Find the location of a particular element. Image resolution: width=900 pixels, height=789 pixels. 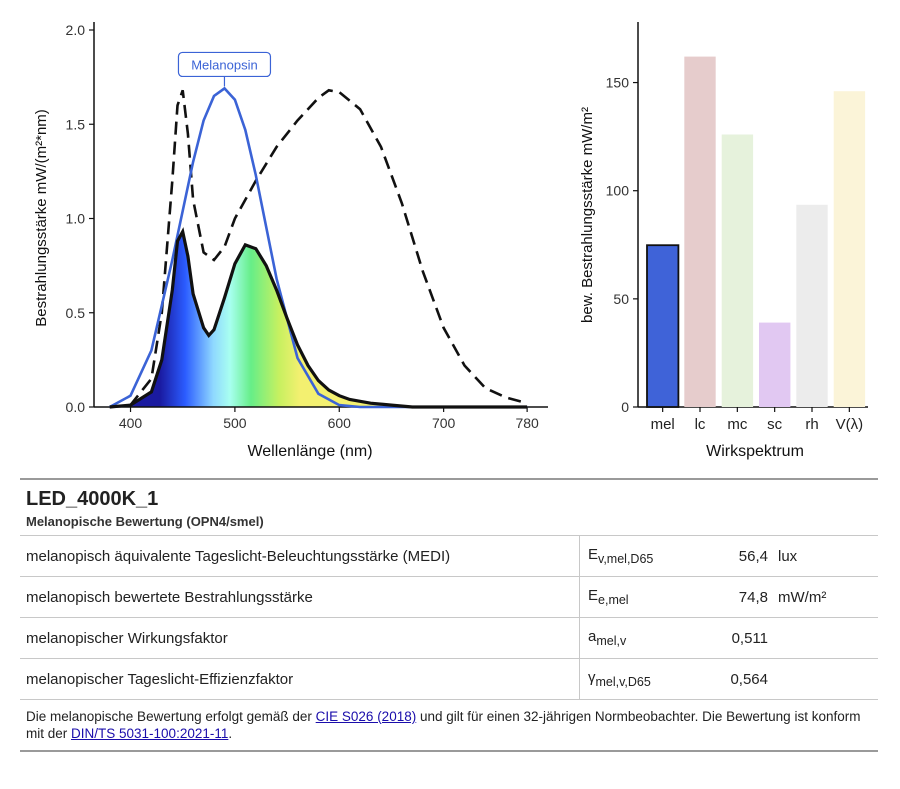

metric-symbol: γmel,v,D65 is located at coordinates (637, 679).